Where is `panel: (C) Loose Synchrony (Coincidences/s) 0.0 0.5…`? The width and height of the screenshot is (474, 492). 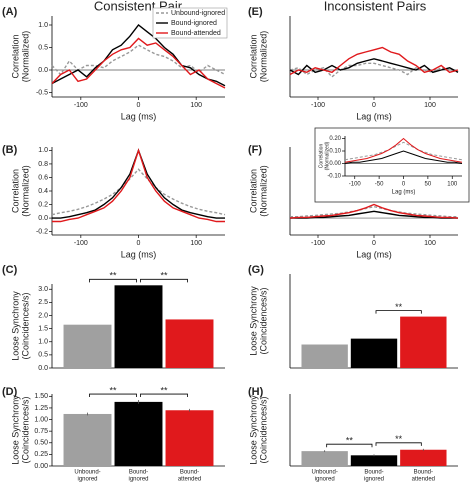 panel: (C) Loose Synchrony (Coincidences/s) 0.0 0.5… is located at coordinates (113, 318).